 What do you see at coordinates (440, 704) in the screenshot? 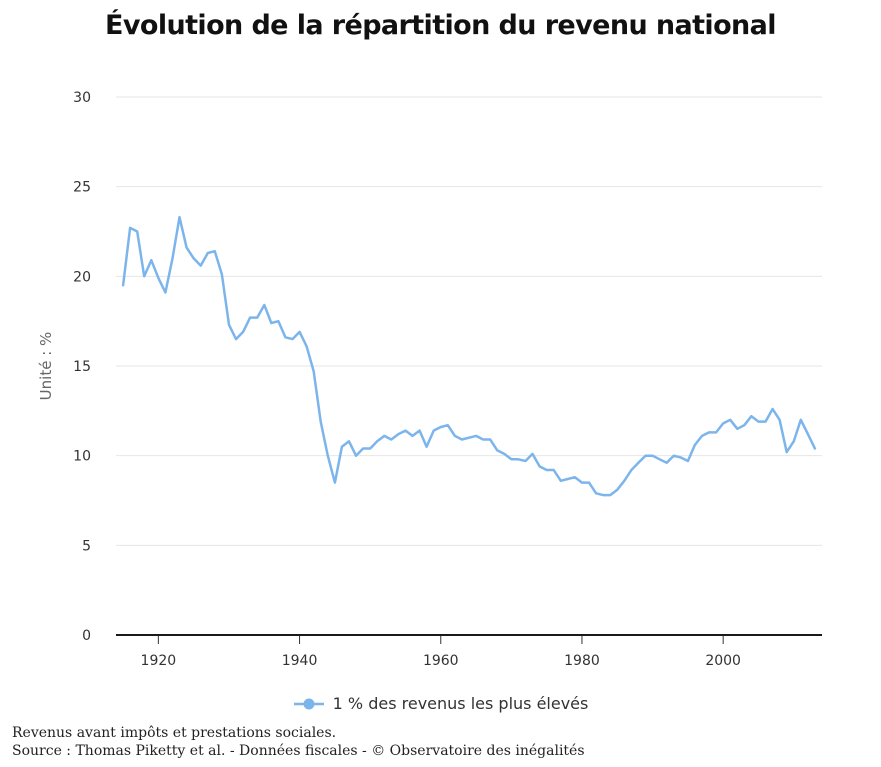
I see `legend: 1 % des revenus les plus élevés` at bounding box center [440, 704].